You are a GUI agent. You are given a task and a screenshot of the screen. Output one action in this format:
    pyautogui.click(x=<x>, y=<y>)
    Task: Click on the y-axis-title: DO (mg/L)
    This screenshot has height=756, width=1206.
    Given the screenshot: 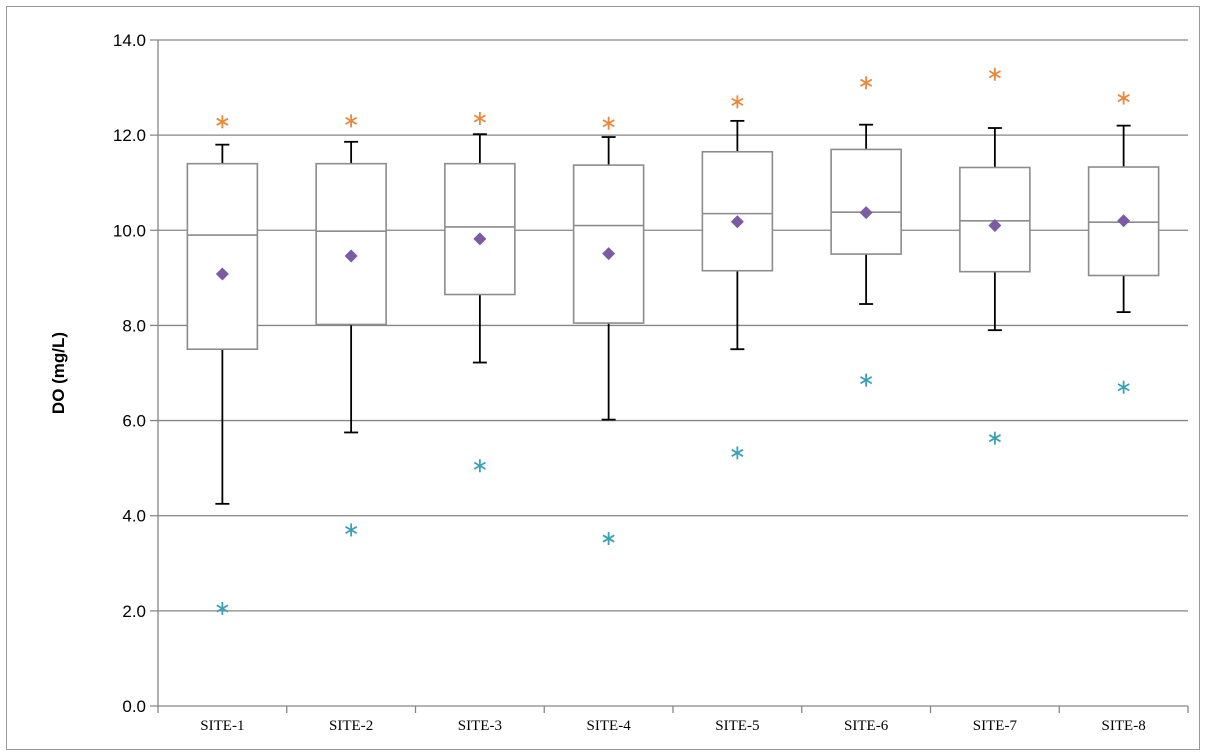 What is the action you would take?
    pyautogui.click(x=58, y=373)
    